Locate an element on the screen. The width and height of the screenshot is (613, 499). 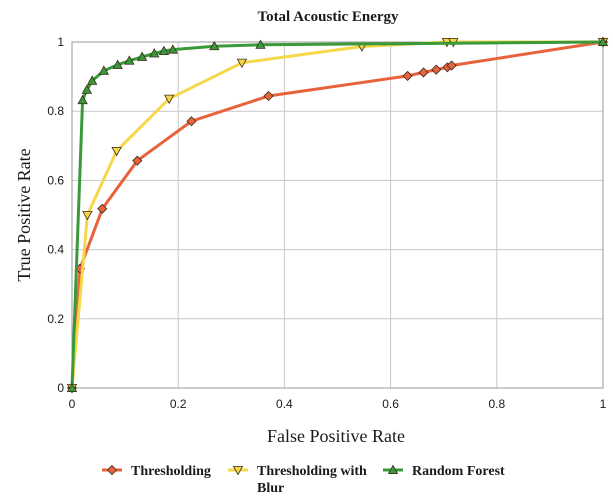
x-tick-label: 0.8 is located at coordinates (496, 404).